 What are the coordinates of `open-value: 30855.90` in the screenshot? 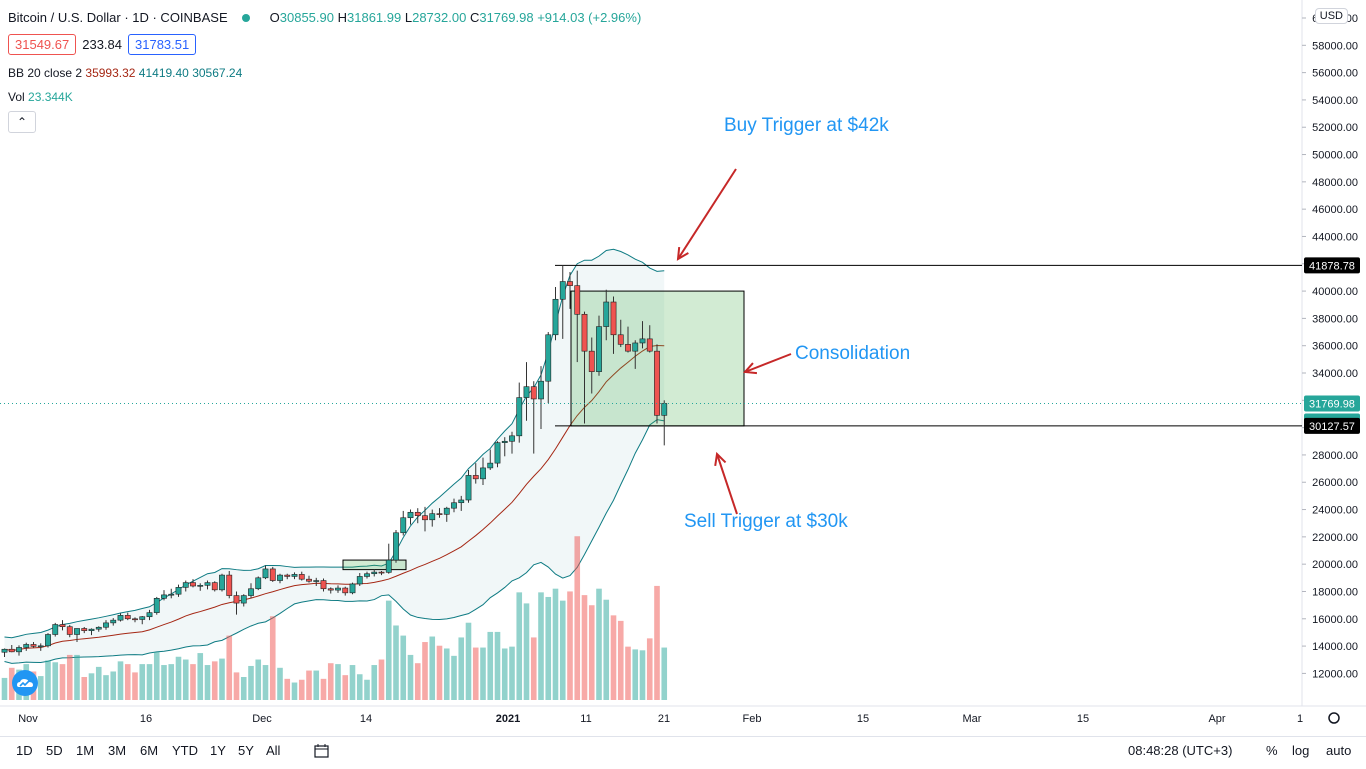 It's located at (306, 17).